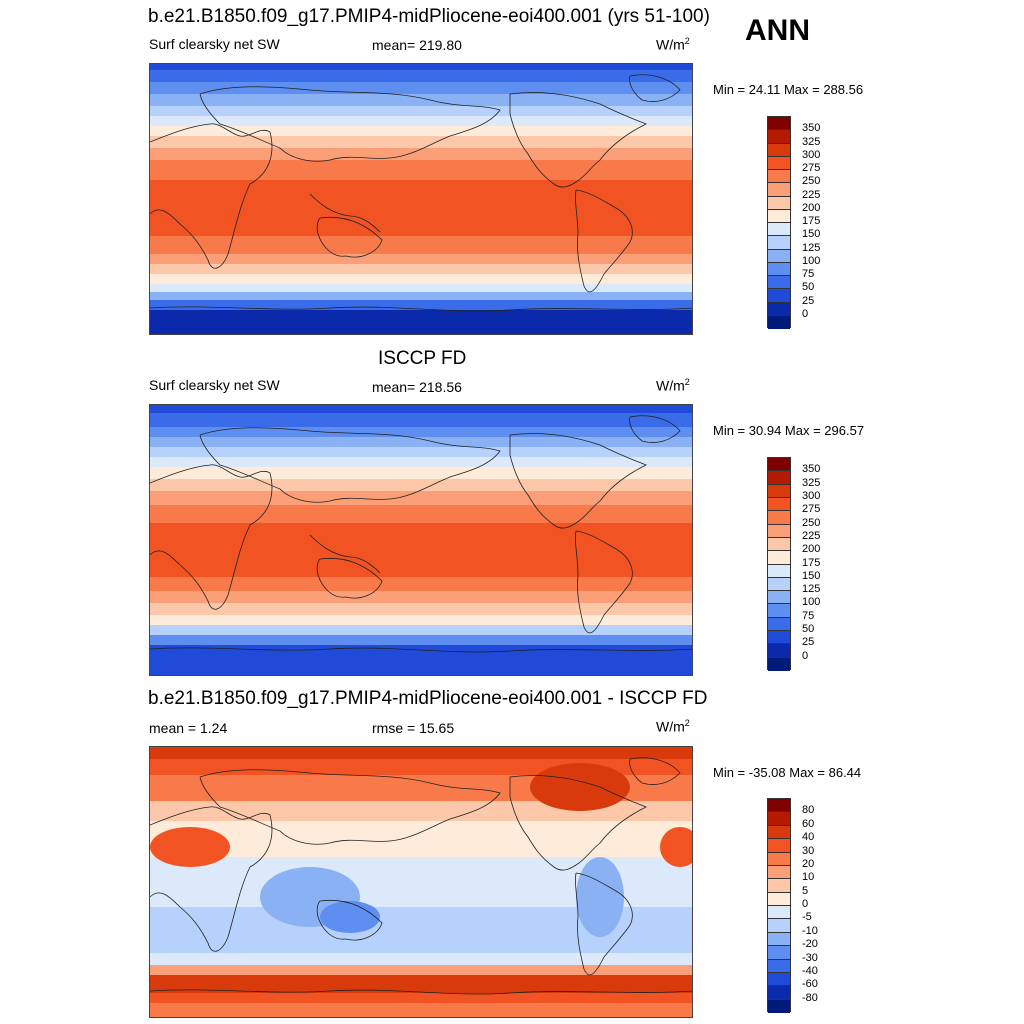  Describe the element at coordinates (810, 970) in the screenshot. I see `colorbar-tick-label: -40` at that location.